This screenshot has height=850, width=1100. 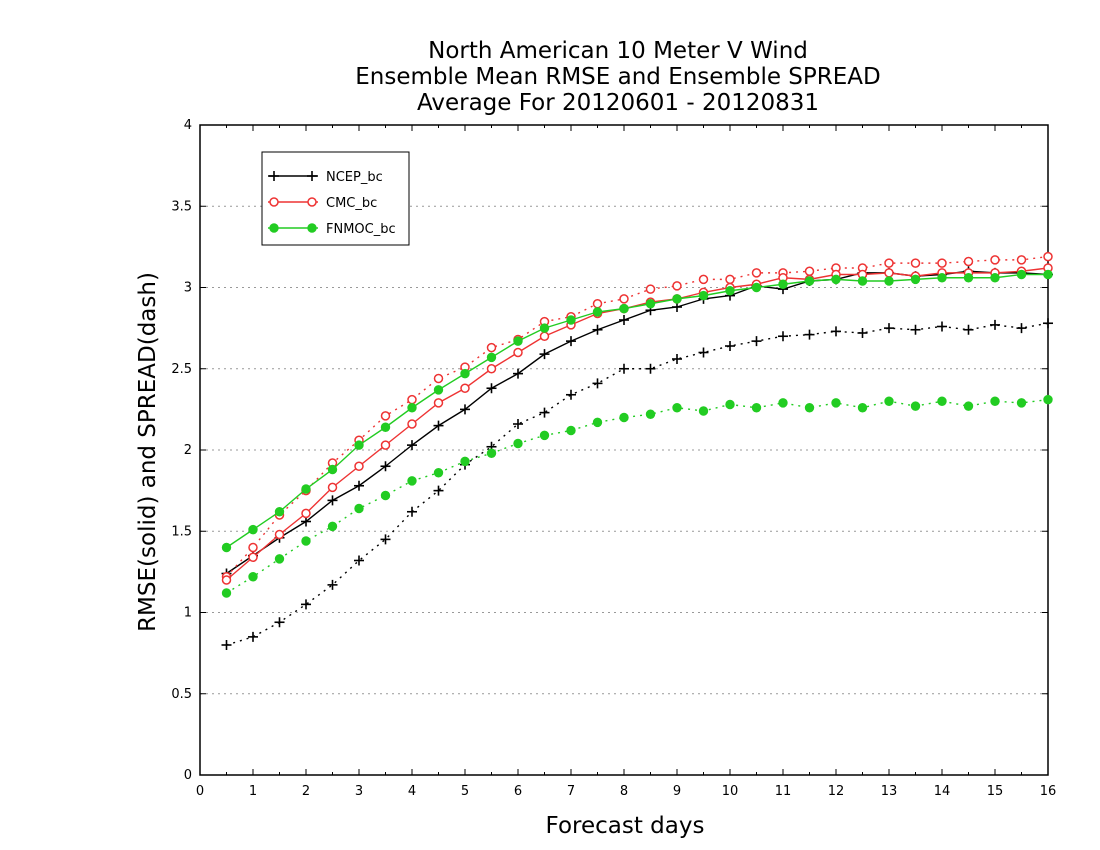 What do you see at coordinates (188, 125) in the screenshot?
I see `y-tick-label: 4` at bounding box center [188, 125].